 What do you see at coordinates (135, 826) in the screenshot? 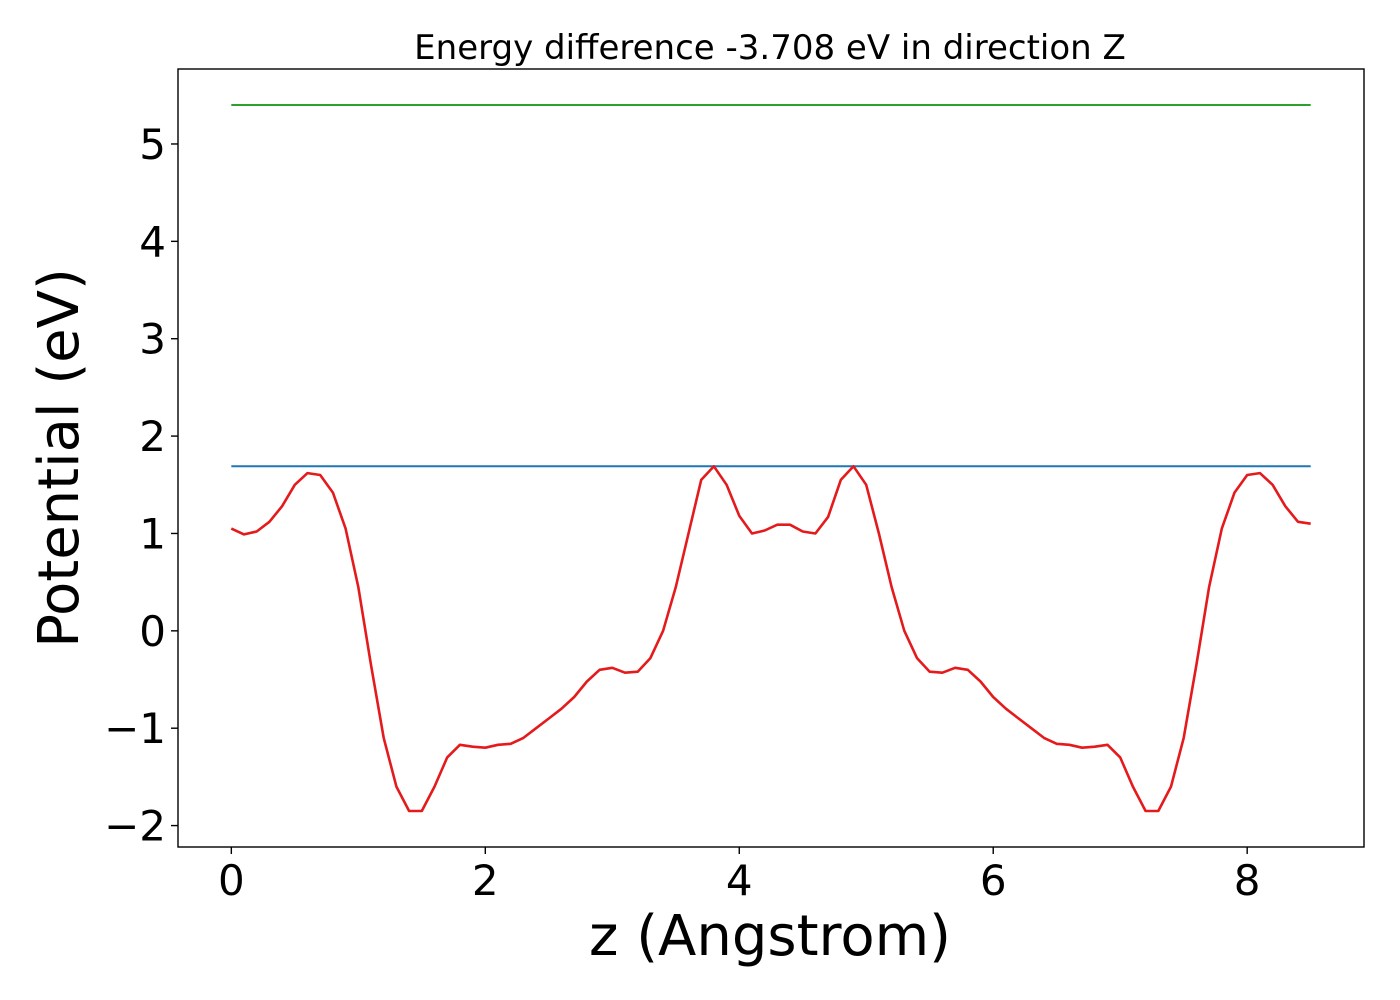
I see `y-tick-label: −2` at bounding box center [135, 826].